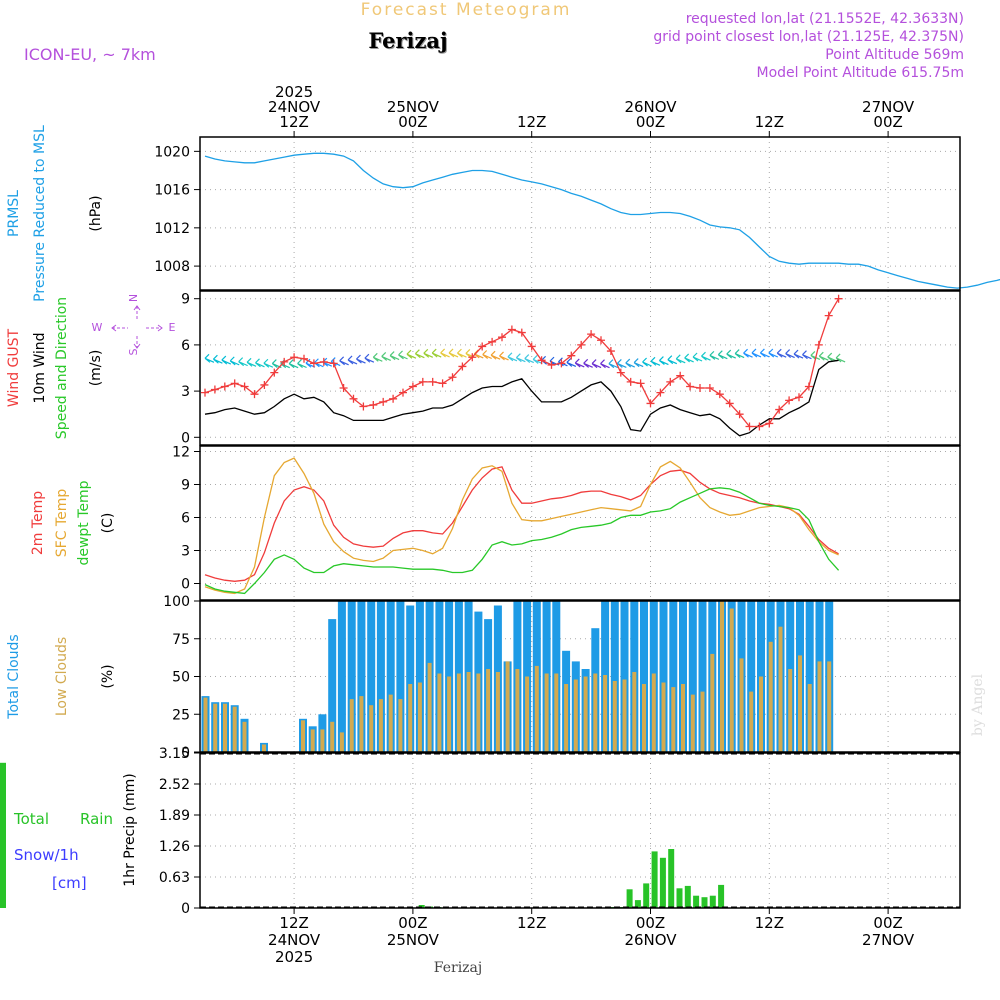  I want to click on panel-label: Total Clouds, so click(14, 676).